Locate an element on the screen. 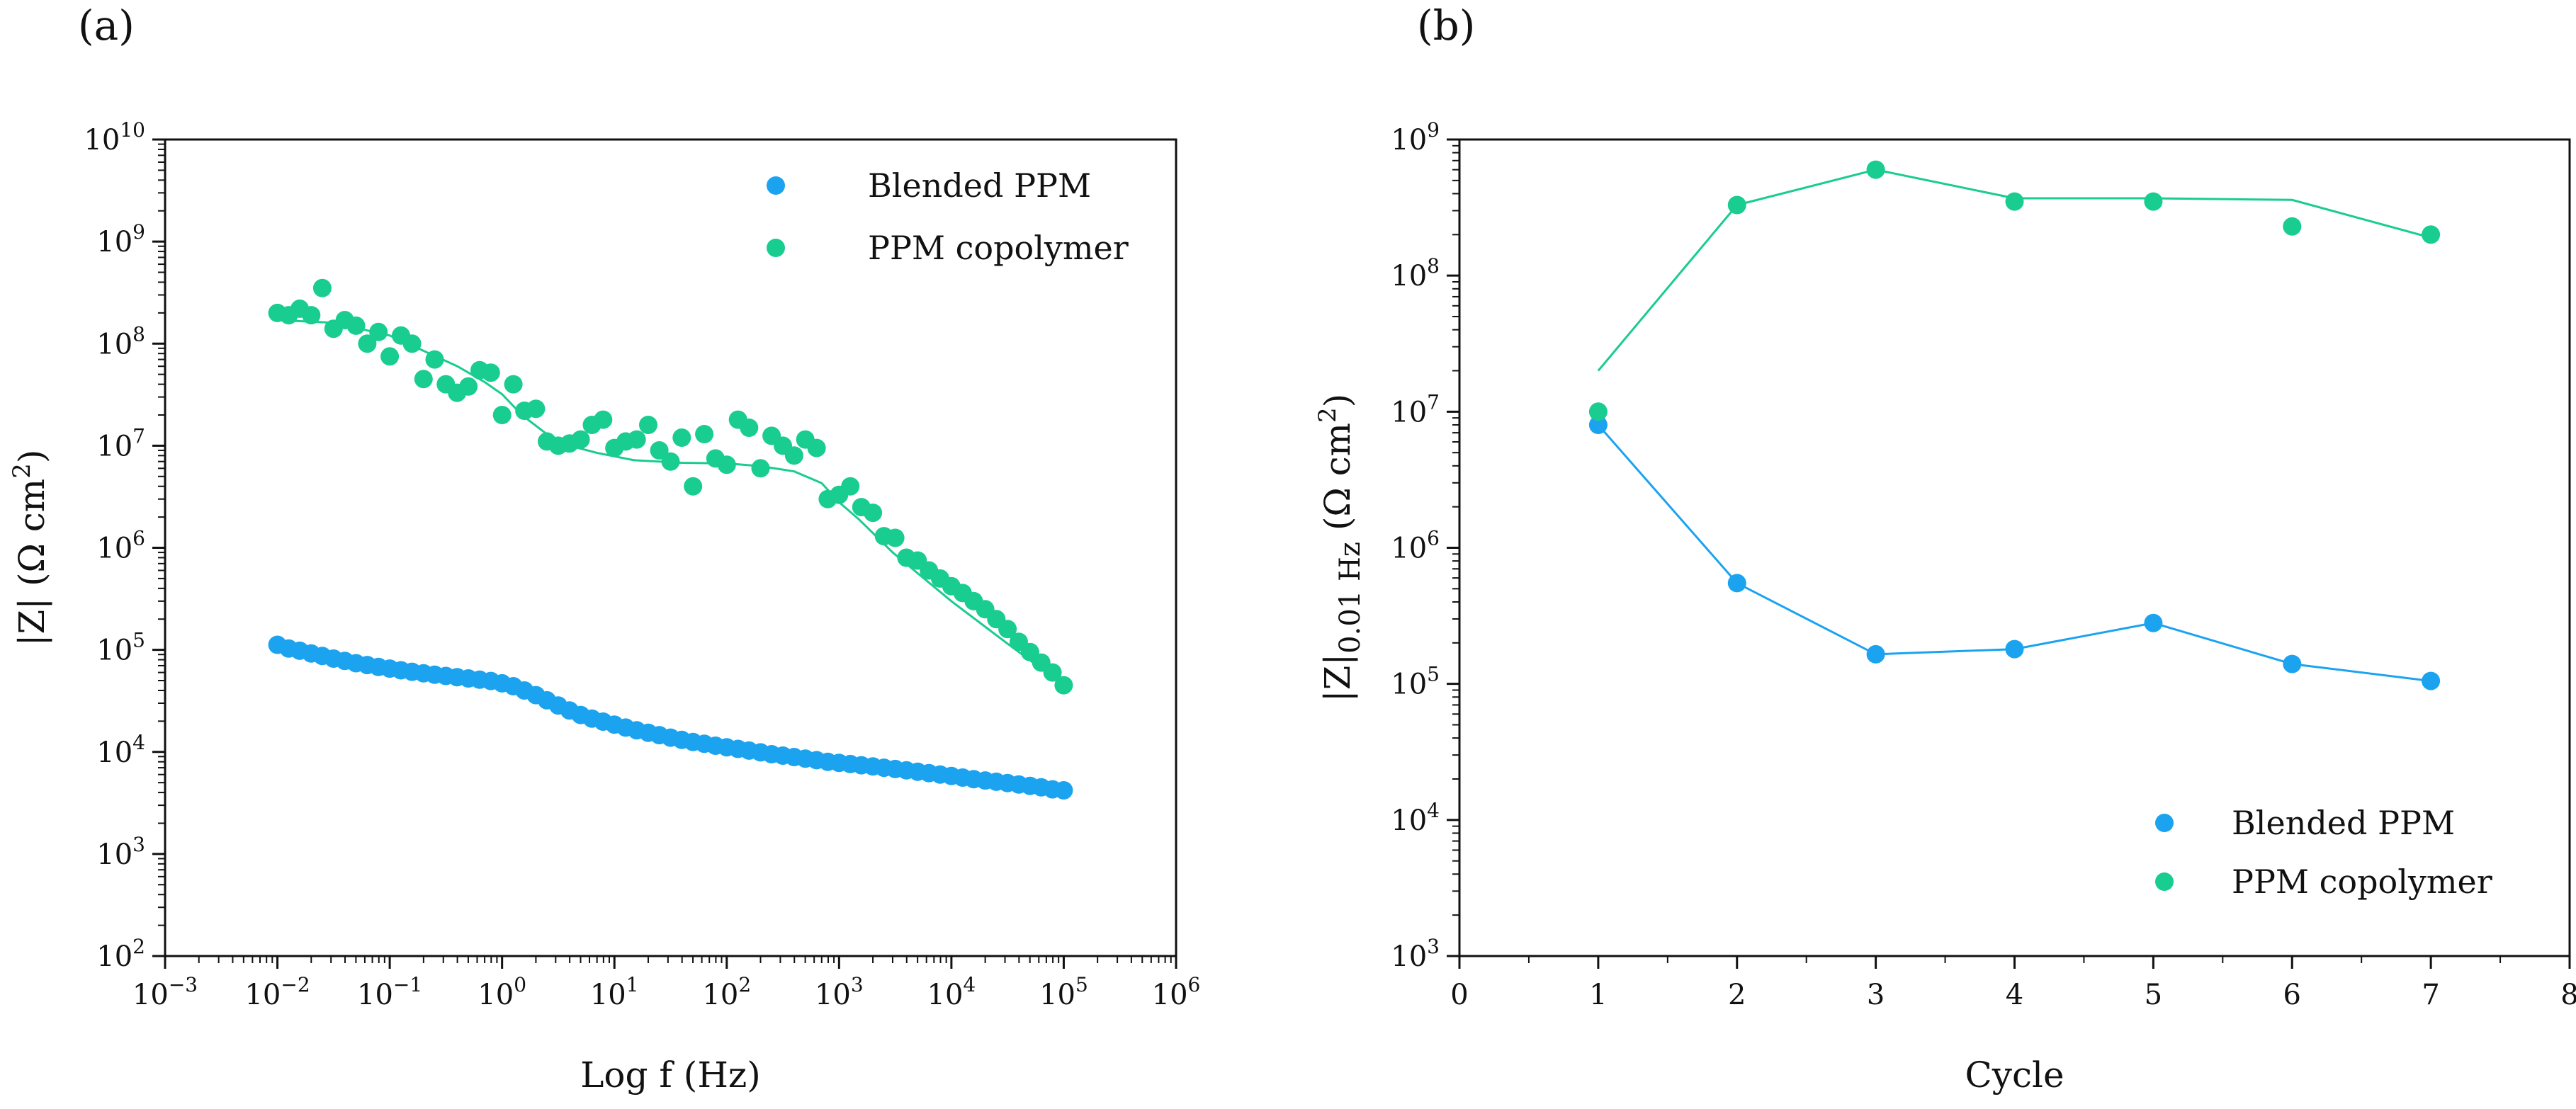  data-point-blended-a is located at coordinates (1063, 790).